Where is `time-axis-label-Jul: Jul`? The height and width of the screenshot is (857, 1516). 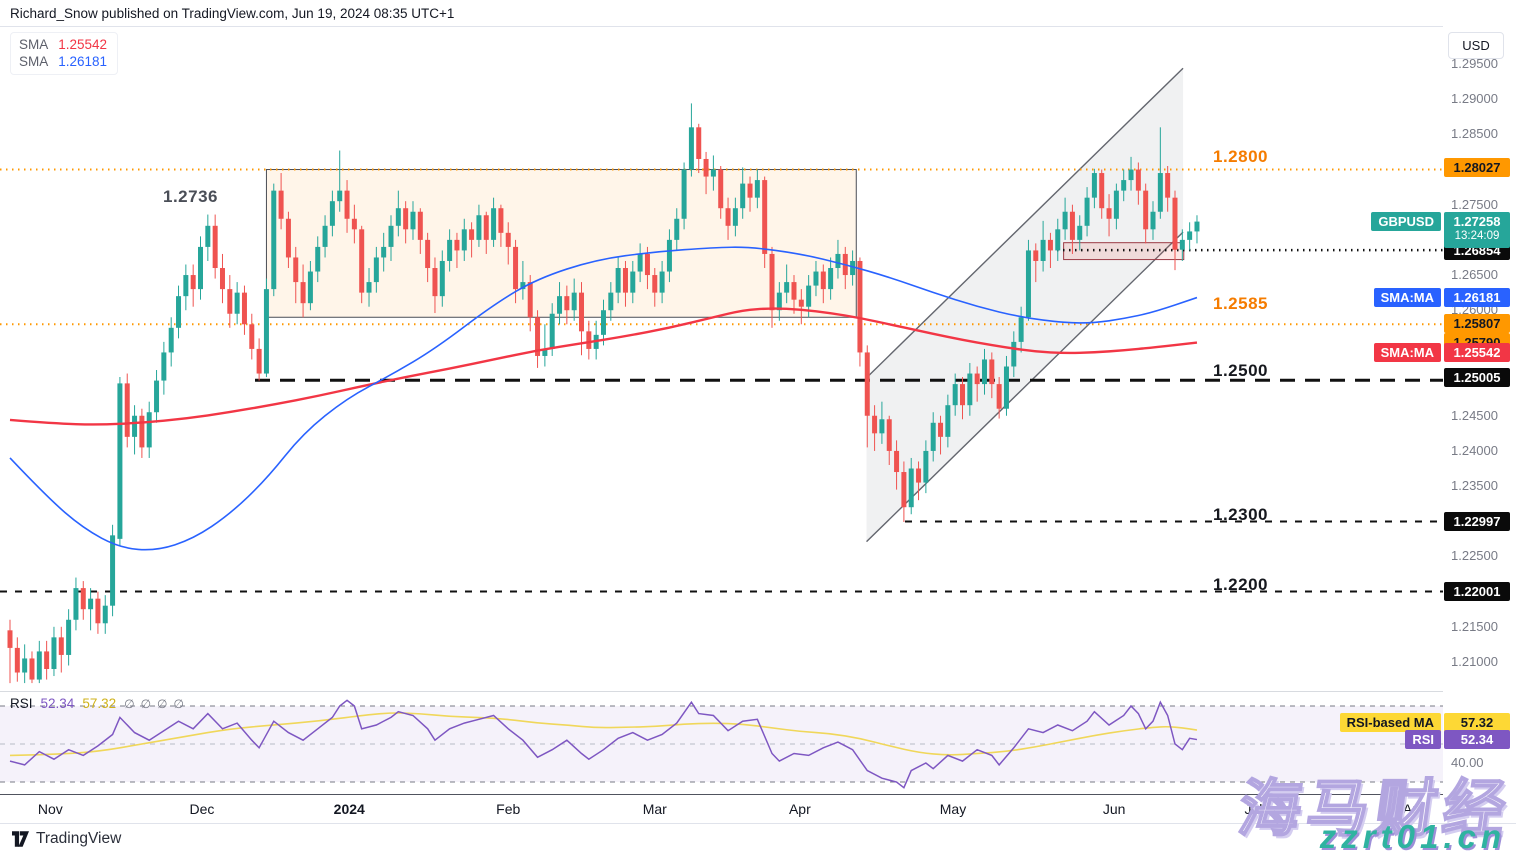 time-axis-label-Jul: Jul is located at coordinates (1253, 809).